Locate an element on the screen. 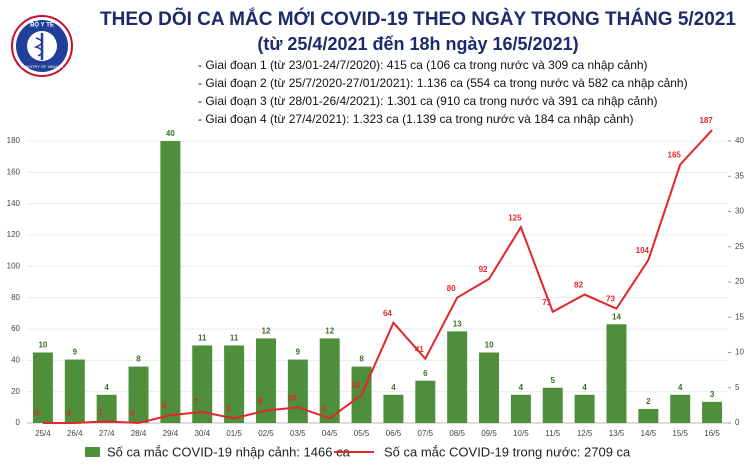 The height and width of the screenshot is (467, 754). y-tick-label: 60 is located at coordinates (15, 328).